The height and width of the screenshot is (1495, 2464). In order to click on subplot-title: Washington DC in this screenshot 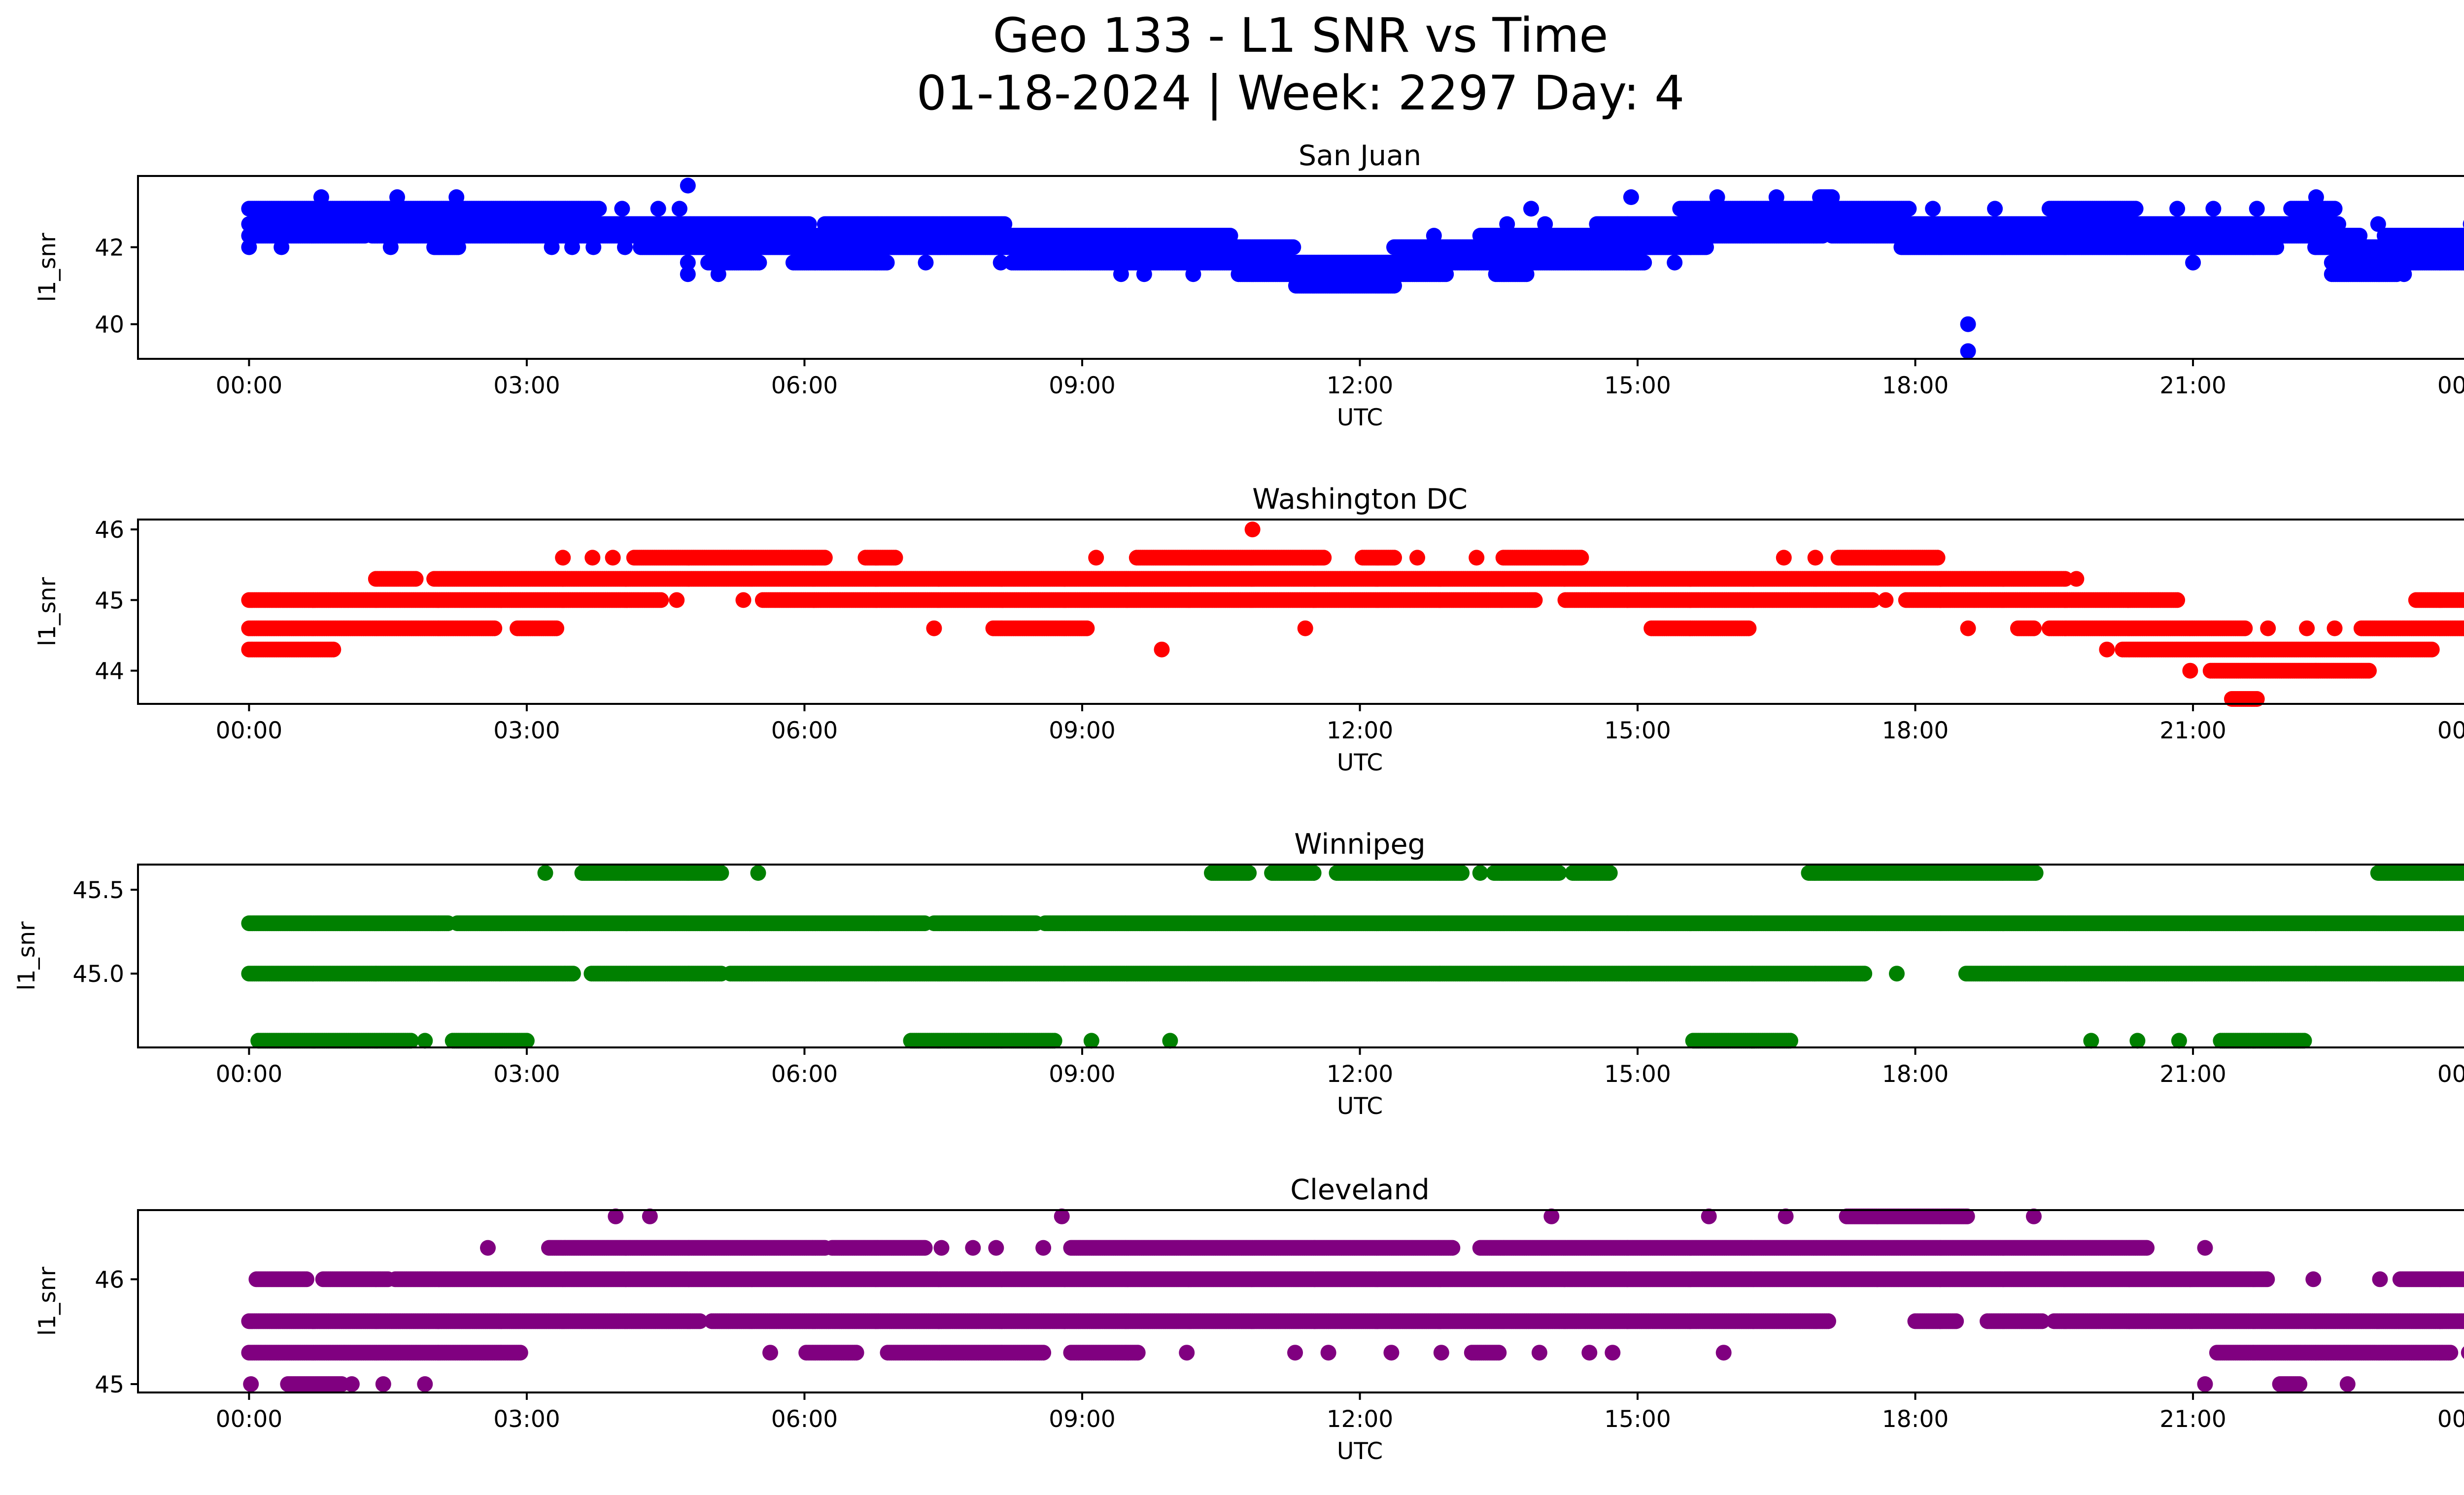, I will do `click(1360, 499)`.